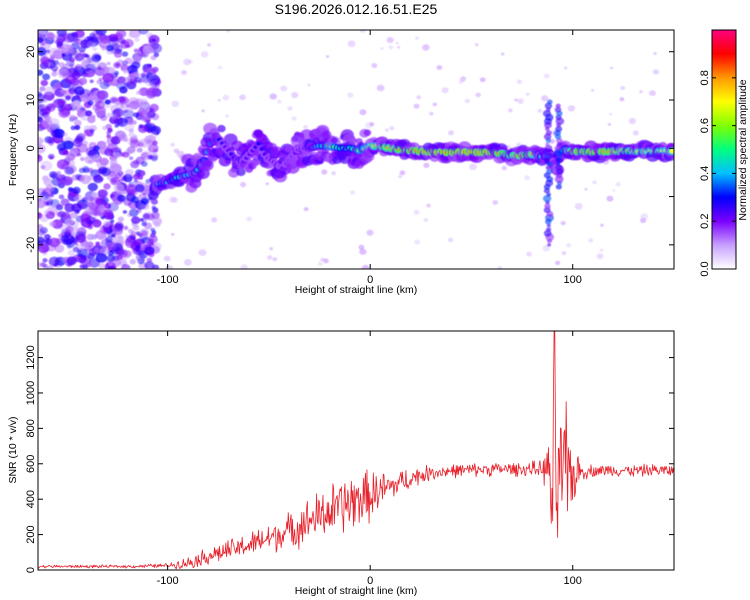  I want to click on colorbar-frame, so click(724, 149).